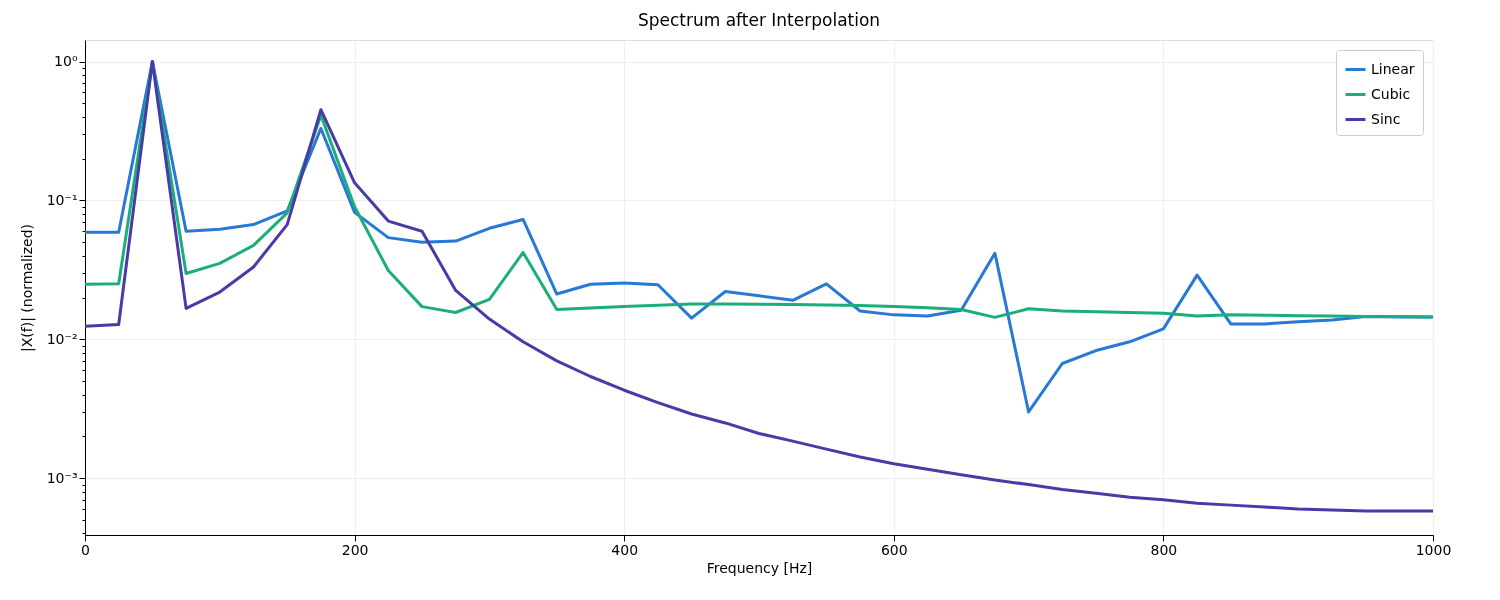  I want to click on x-tick-label: 200, so click(355, 549).